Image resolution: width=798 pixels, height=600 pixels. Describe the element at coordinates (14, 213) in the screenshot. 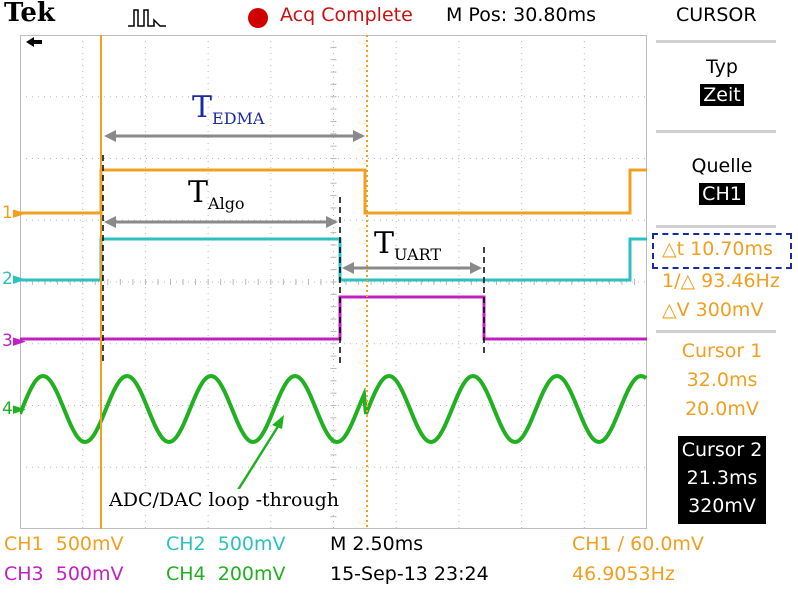

I see `ch1-marker: 1►` at that location.